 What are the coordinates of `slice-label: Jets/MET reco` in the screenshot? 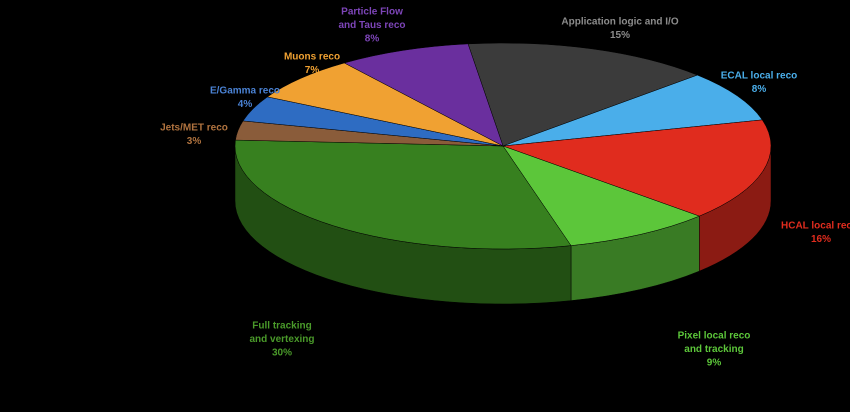 It's located at (194, 128).